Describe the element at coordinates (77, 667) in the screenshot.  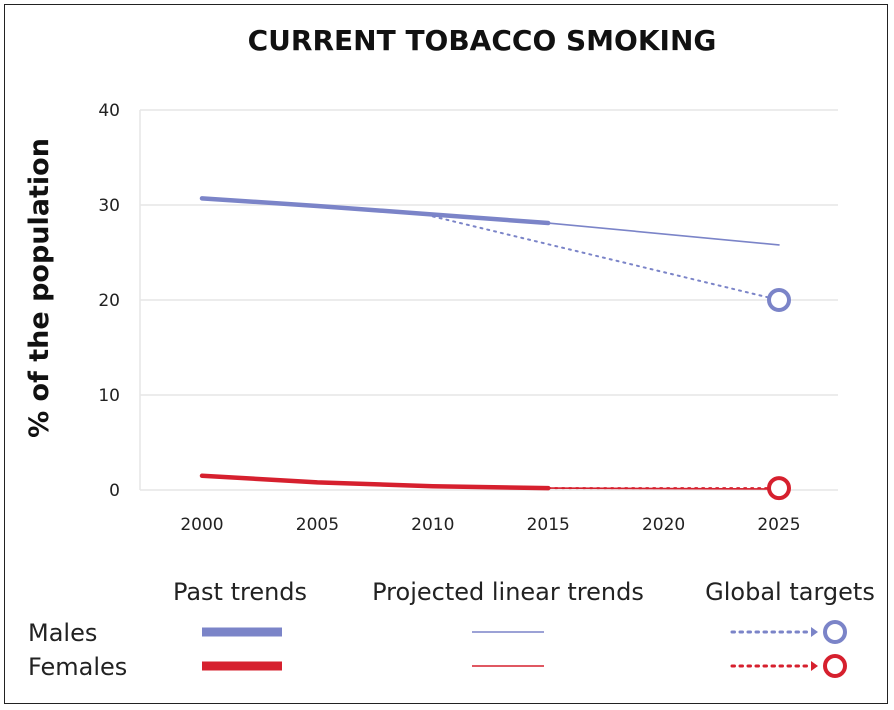
I see `legend-row-label: Females` at that location.